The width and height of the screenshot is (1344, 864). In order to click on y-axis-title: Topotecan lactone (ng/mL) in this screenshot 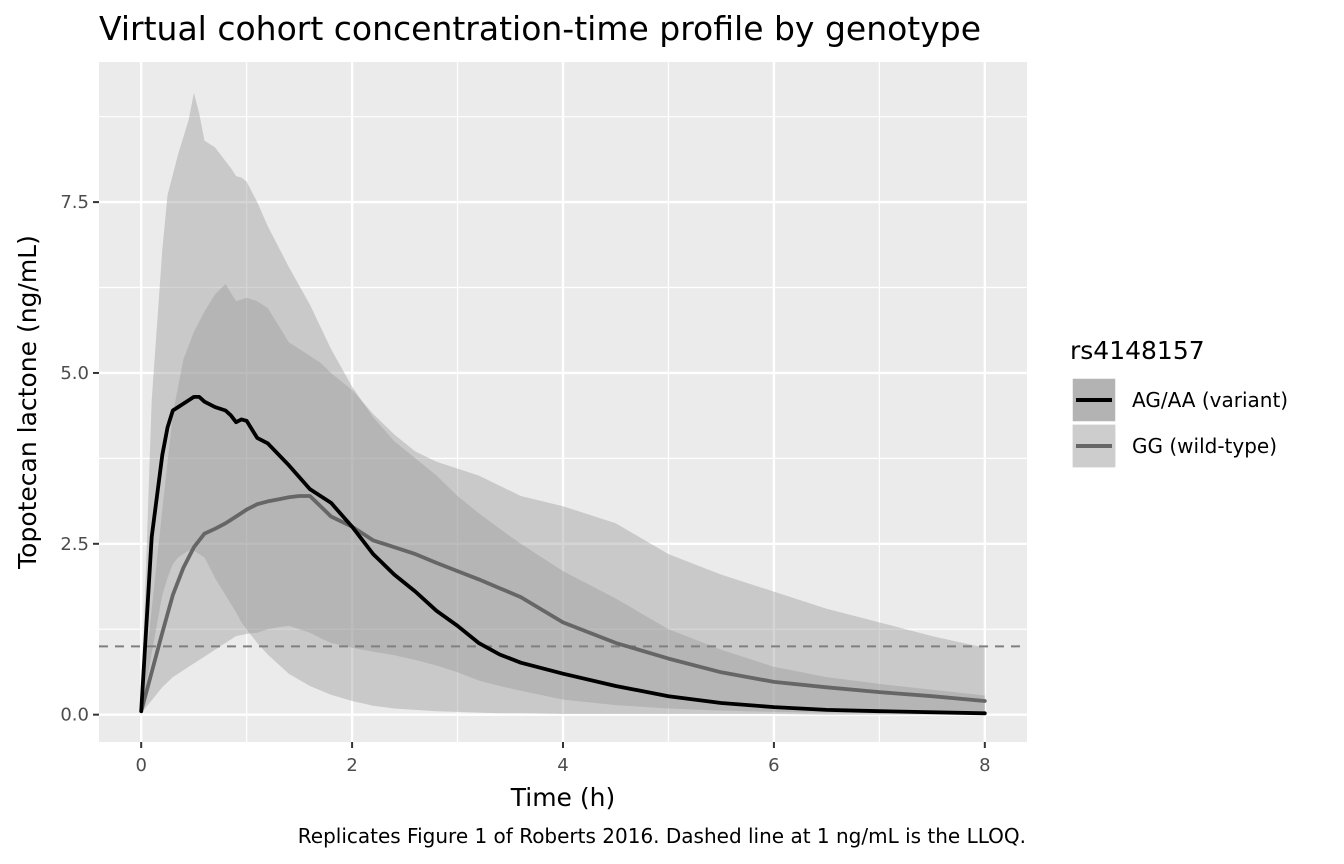, I will do `click(27, 402)`.